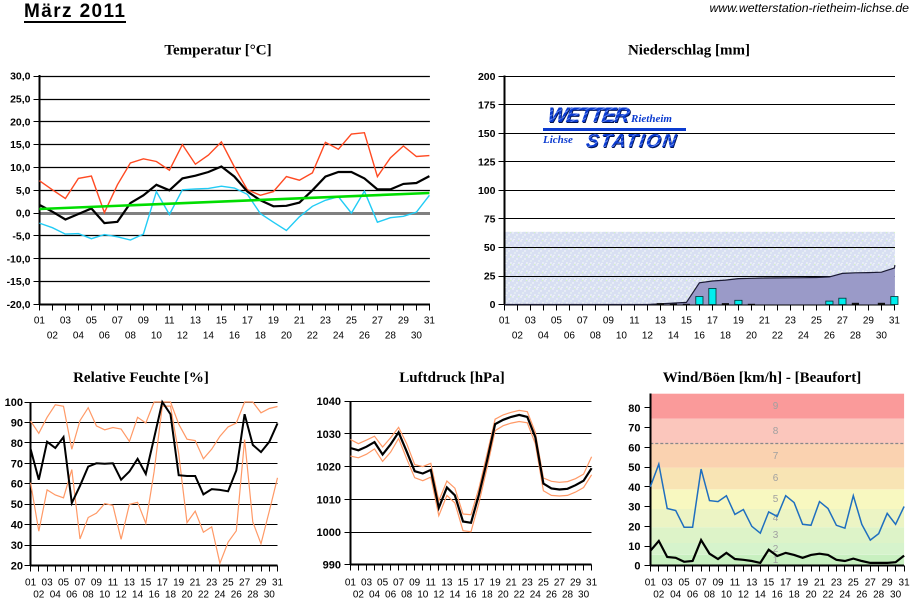 The height and width of the screenshot is (602, 913). What do you see at coordinates (141, 378) in the screenshot?
I see `svg-text: Relative Feuchte [%]` at bounding box center [141, 378].